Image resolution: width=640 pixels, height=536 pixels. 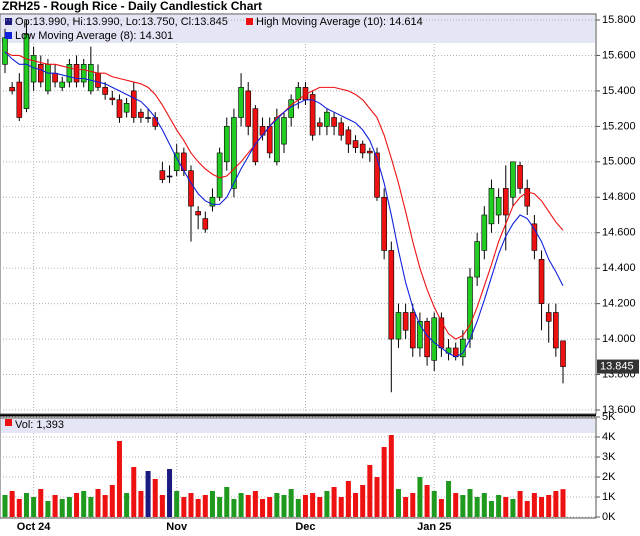 I want to click on x-tick-label: Oct 24, so click(x=34, y=527).